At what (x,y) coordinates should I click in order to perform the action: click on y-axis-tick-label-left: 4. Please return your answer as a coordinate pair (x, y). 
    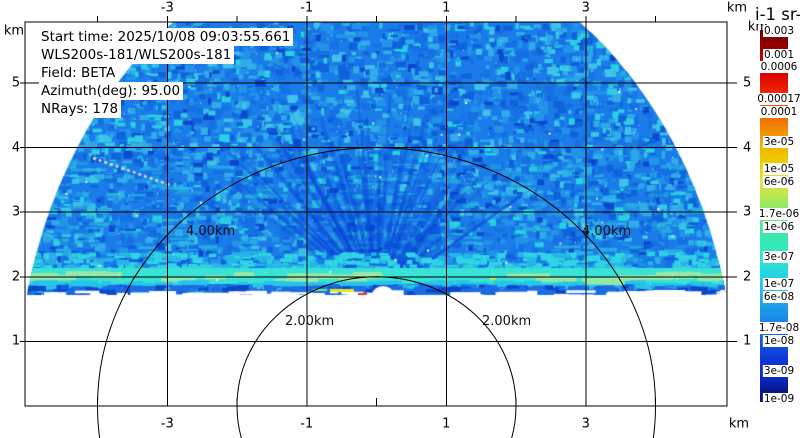
    Looking at the image, I should click on (16, 148).